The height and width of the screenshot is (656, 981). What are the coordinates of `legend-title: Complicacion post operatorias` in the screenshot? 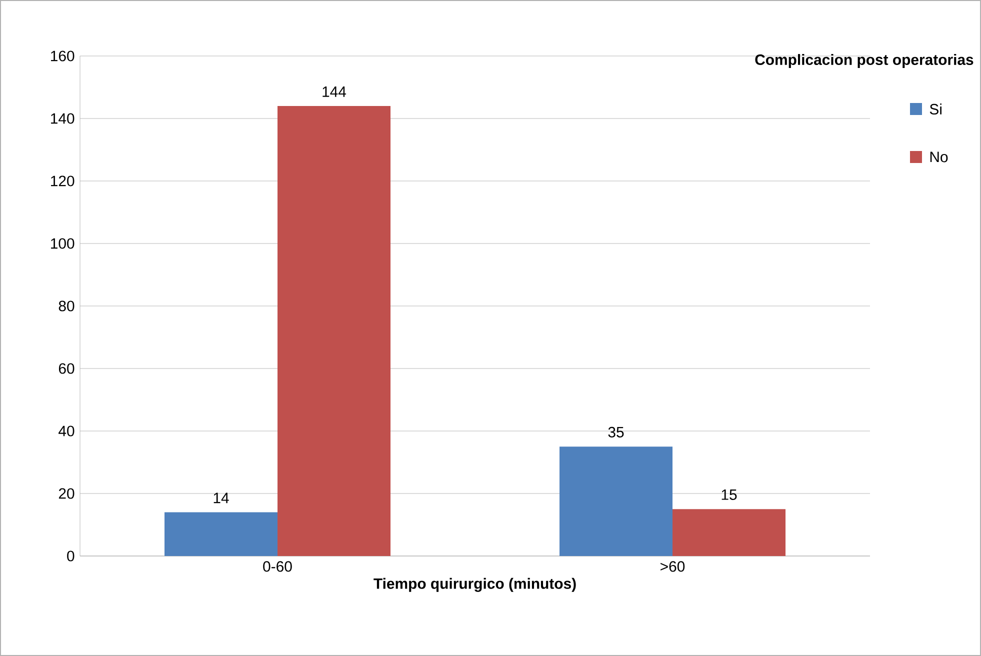 It's located at (864, 61).